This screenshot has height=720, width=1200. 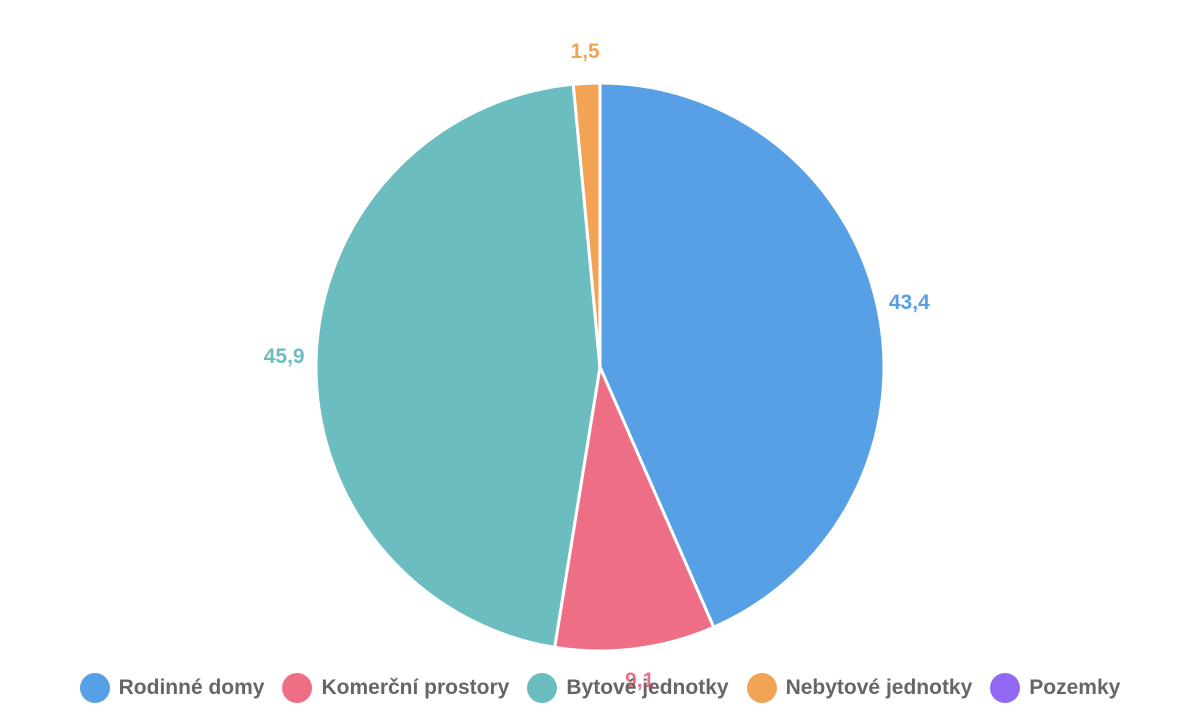 I want to click on legend-item-rodinne-domy: Rodinné domy, so click(x=172, y=688).